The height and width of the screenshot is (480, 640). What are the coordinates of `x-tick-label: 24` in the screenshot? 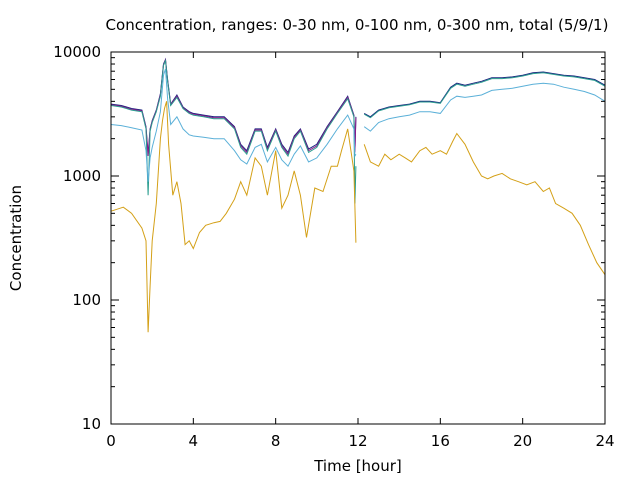 It's located at (604, 441).